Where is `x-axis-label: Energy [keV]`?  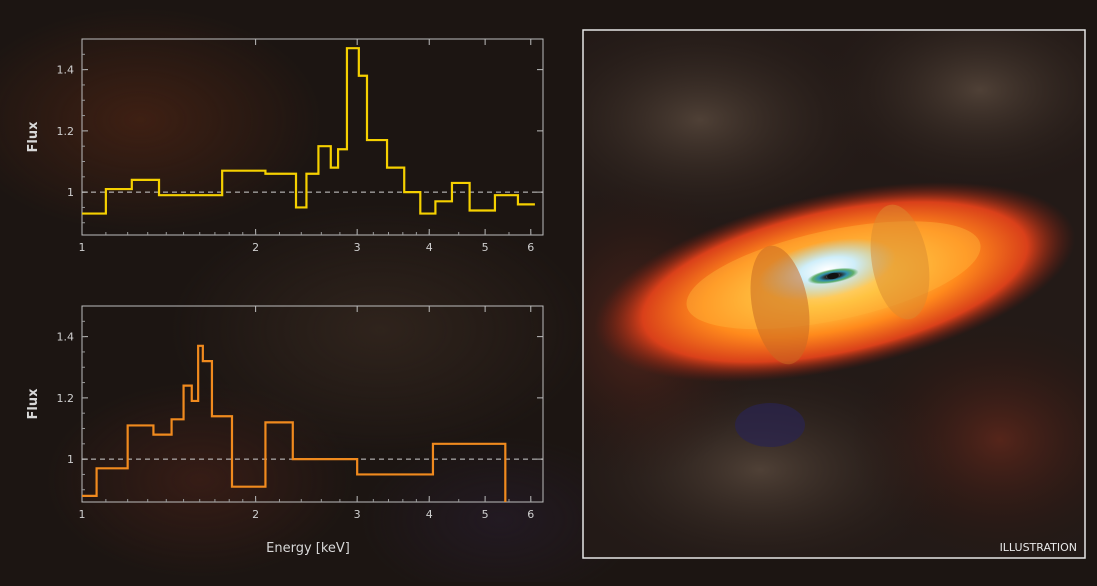
x-axis-label: Energy [keV] is located at coordinates (308, 548).